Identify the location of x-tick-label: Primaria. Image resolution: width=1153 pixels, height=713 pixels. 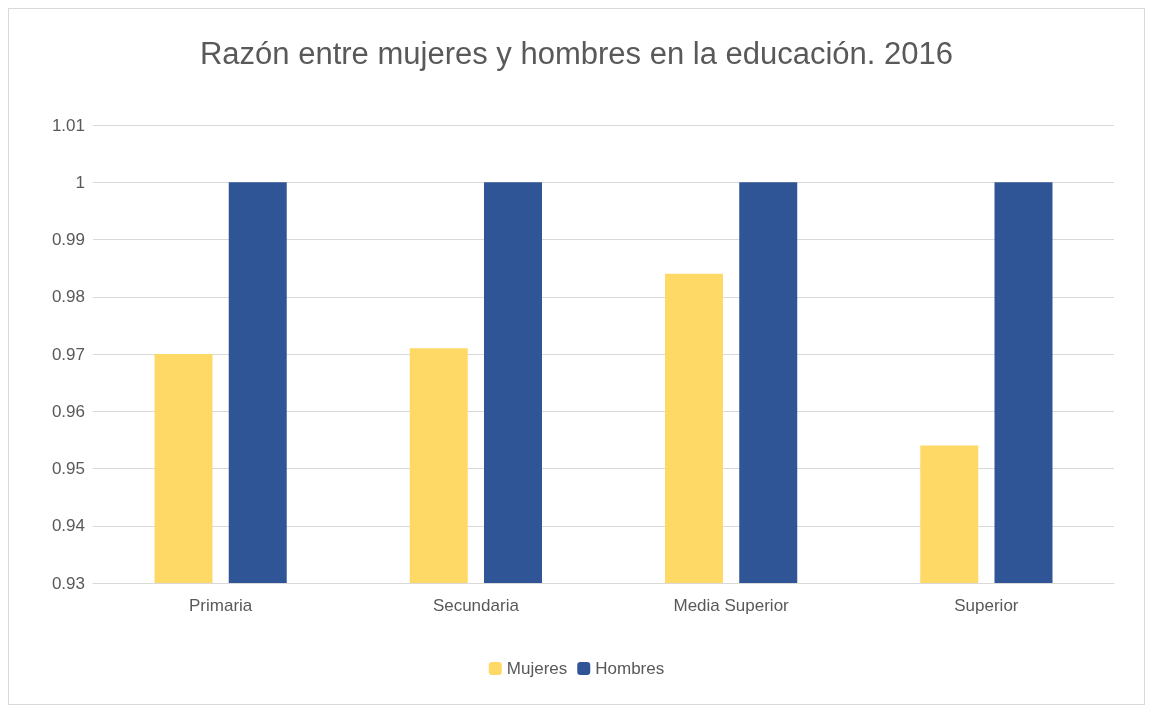
(220, 605).